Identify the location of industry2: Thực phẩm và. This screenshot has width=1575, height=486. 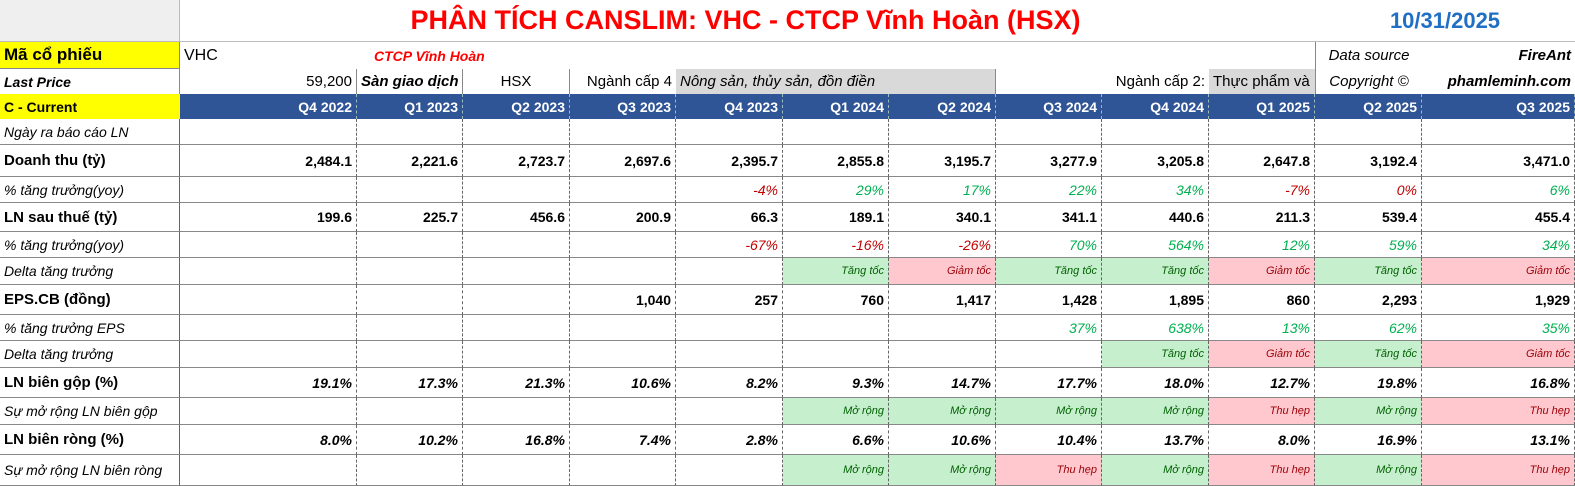
(1262, 81).